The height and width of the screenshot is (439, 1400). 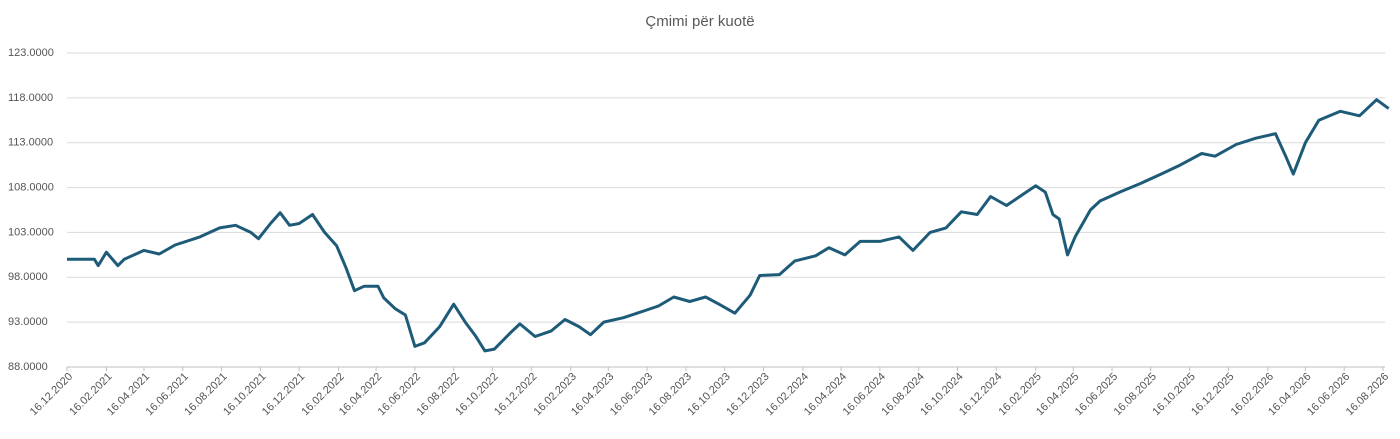 I want to click on y-tick-label: 113.0000, so click(x=30, y=143).